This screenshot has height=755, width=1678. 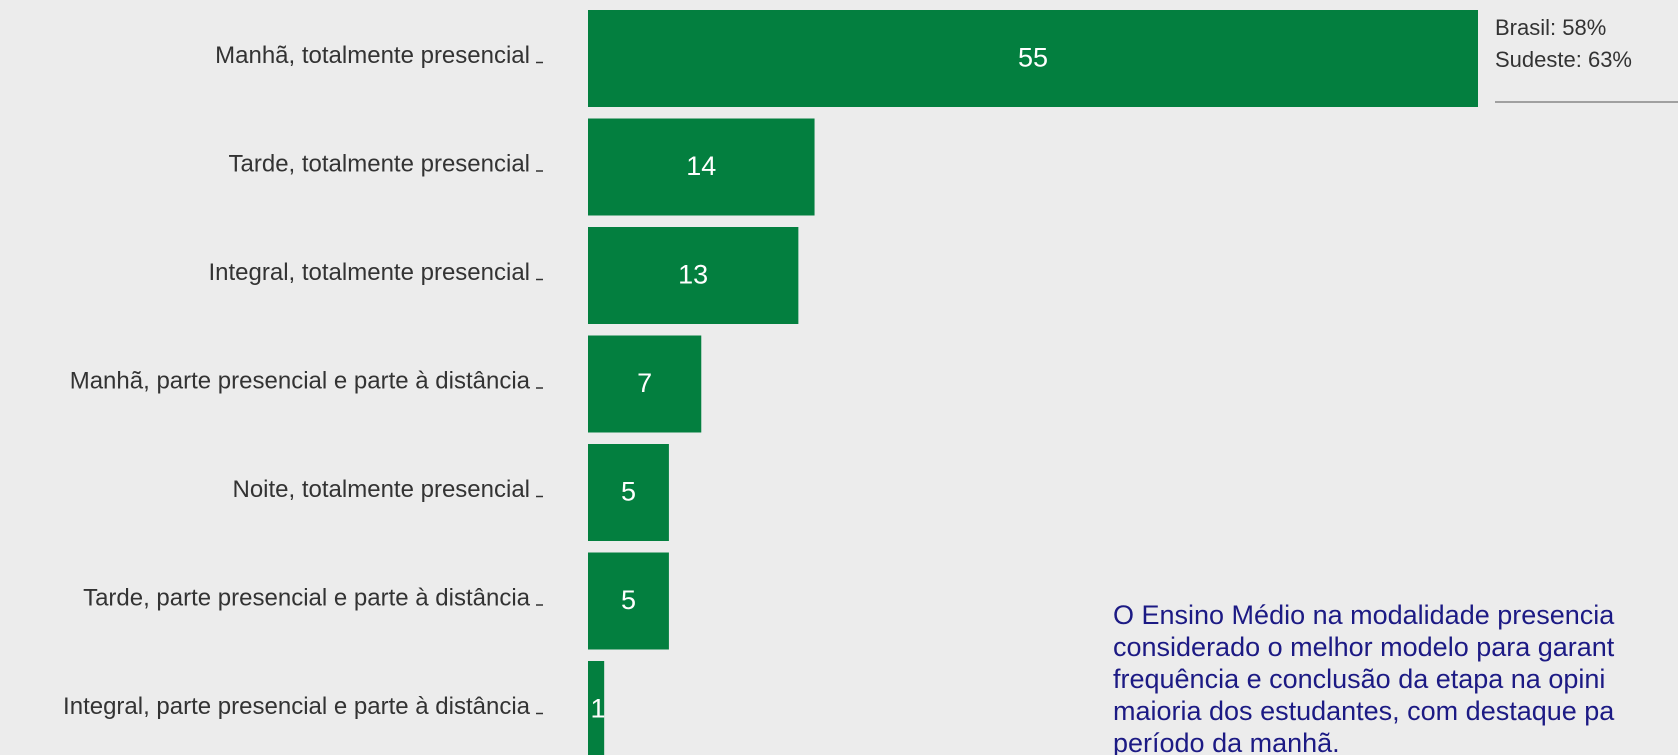 I want to click on y-tick-label: Integral, totalmente presencial, so click(x=369, y=272).